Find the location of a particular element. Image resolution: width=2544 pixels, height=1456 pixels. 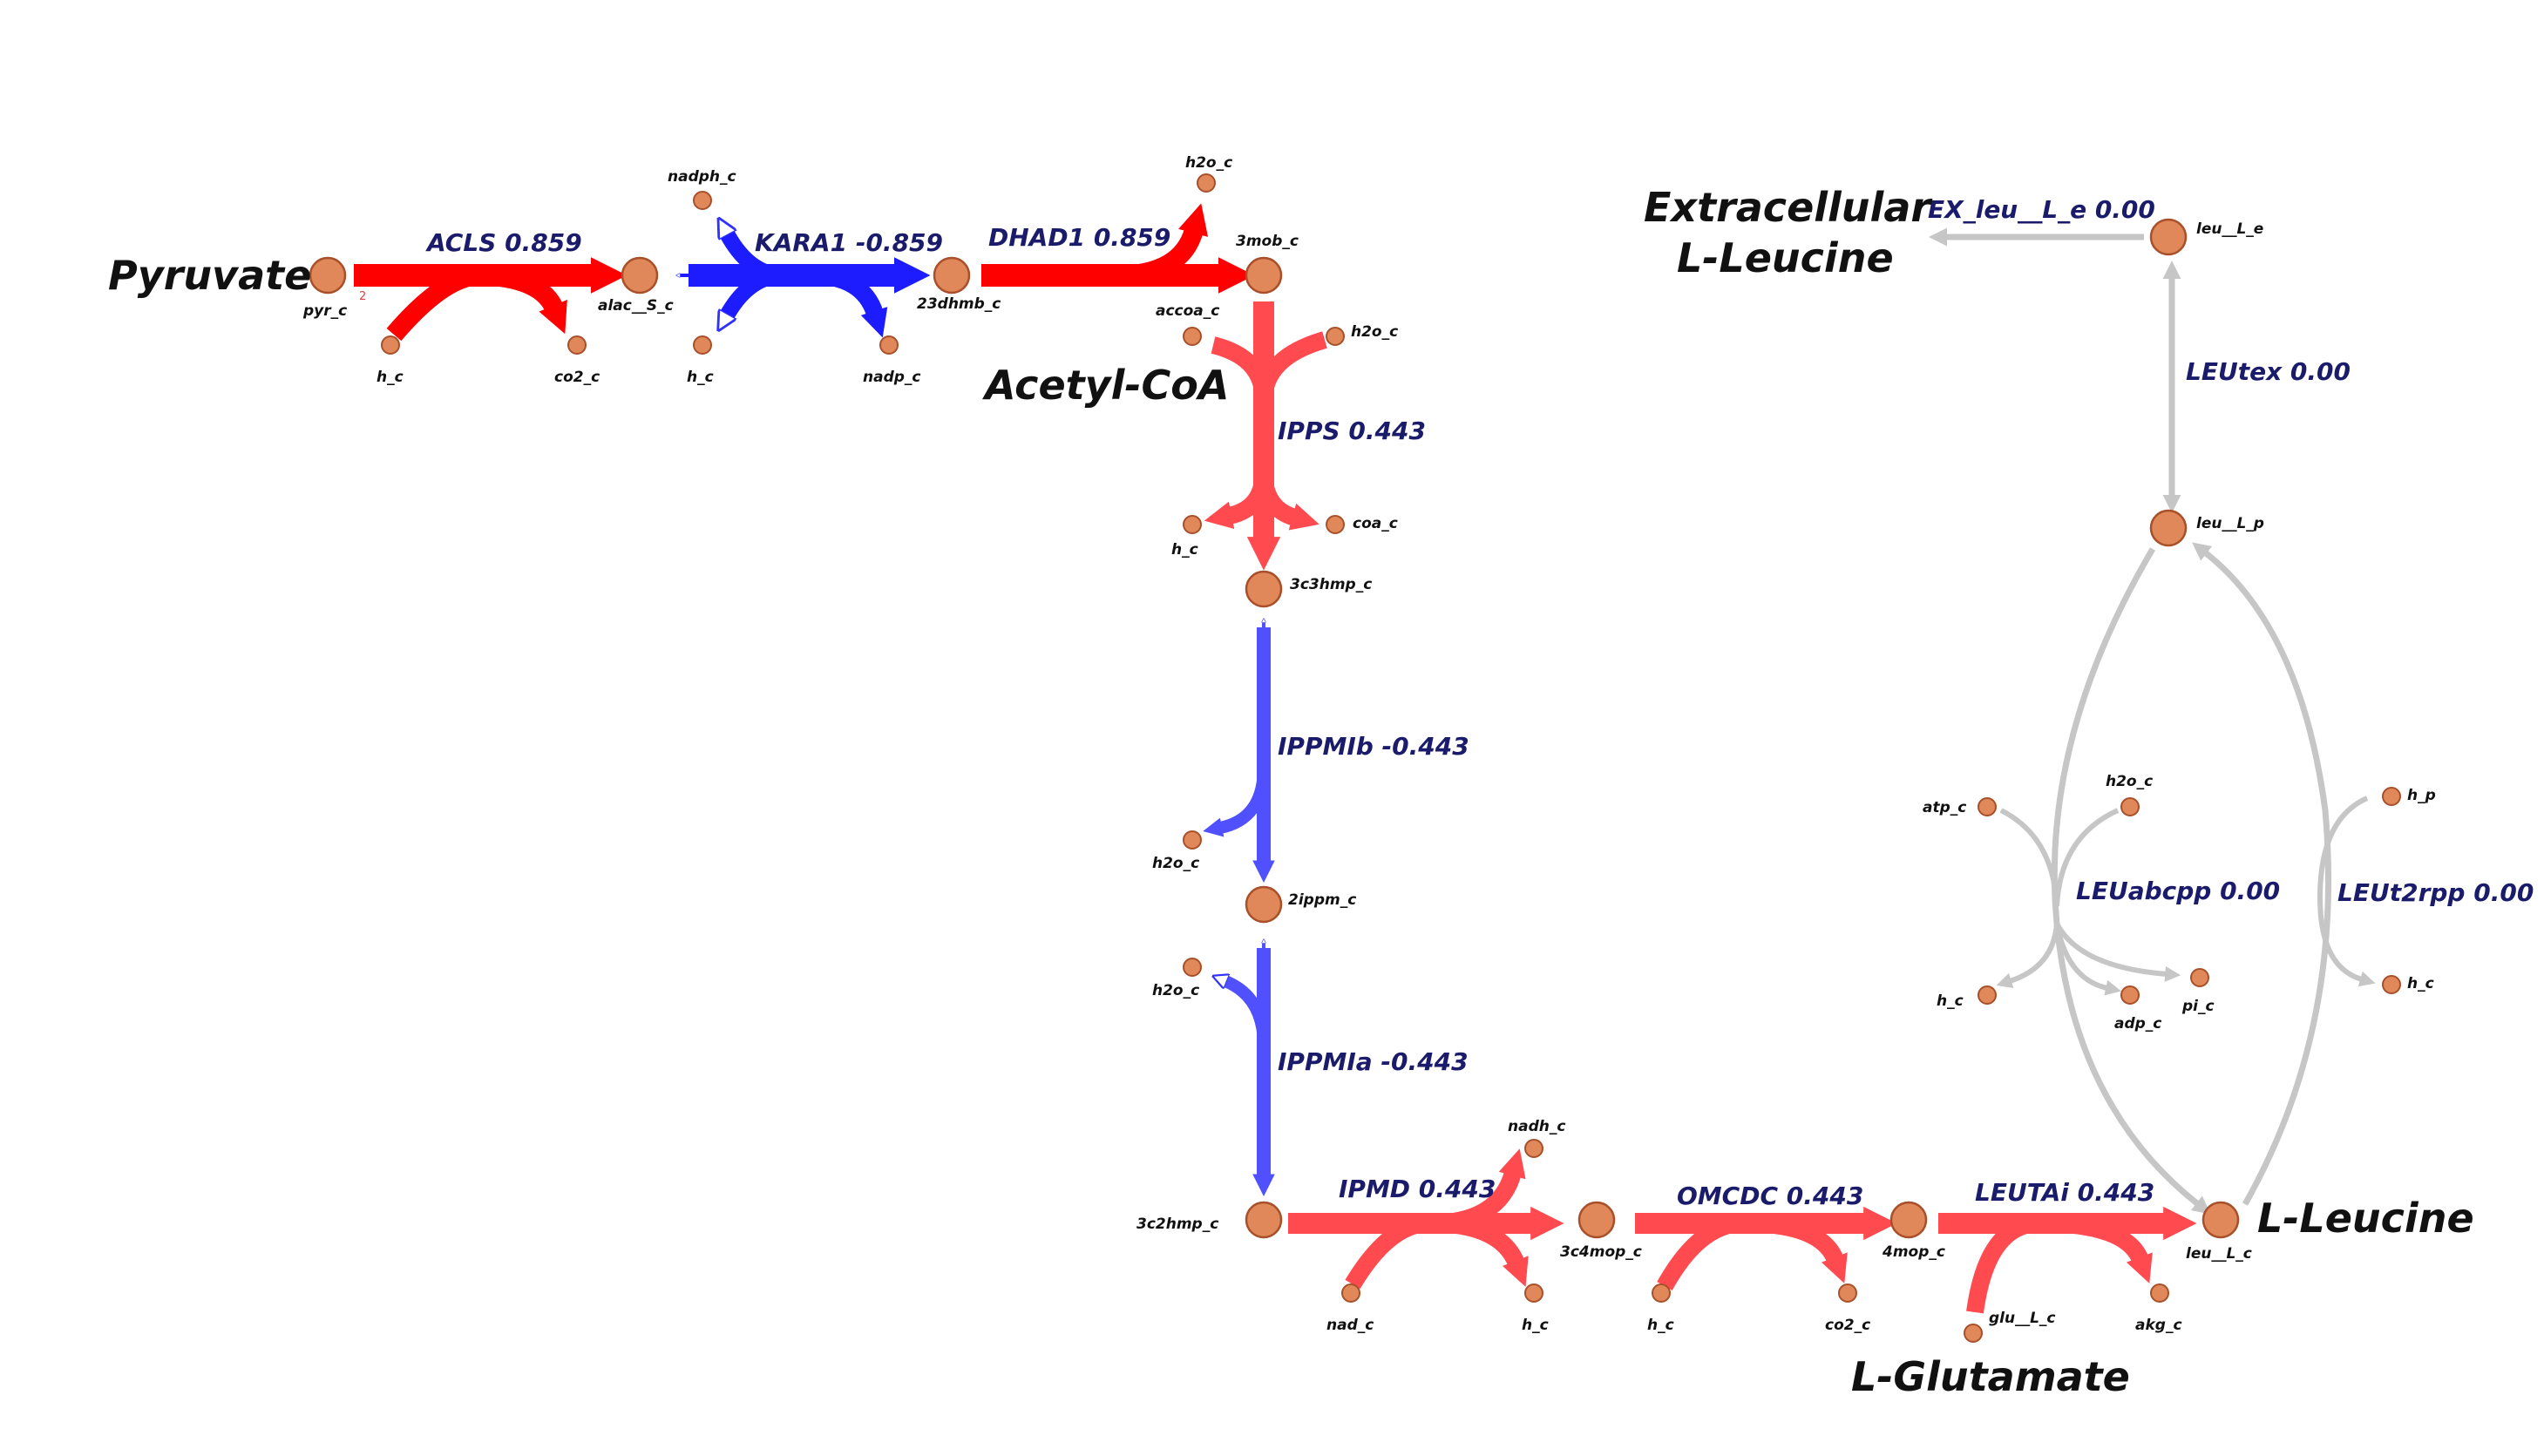

label-h-c-acls: h_c is located at coordinates (390, 377).